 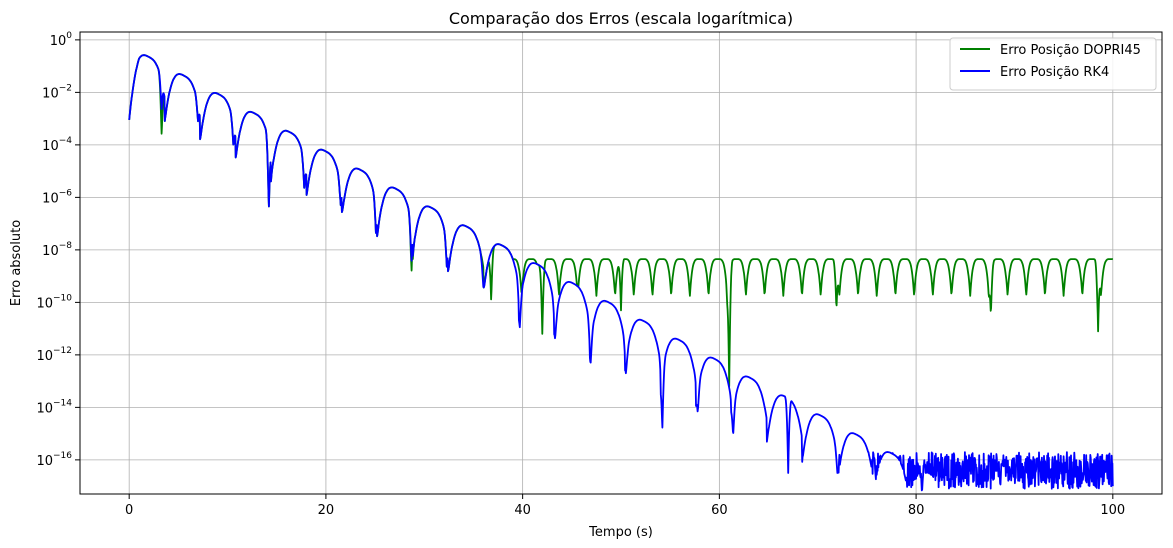 I want to click on y-tick-label: 10⁻⁴, so click(x=57, y=145).